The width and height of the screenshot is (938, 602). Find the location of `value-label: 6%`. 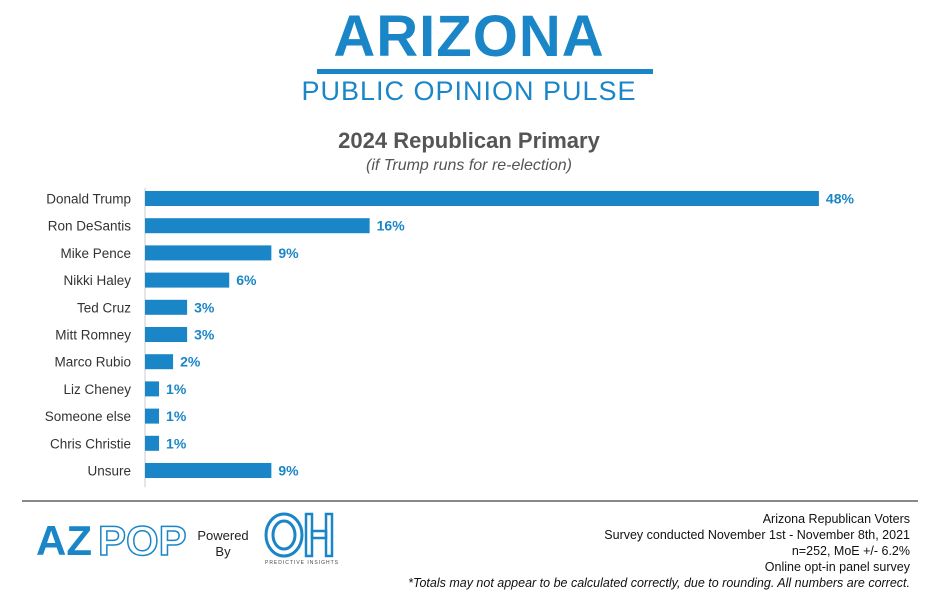

value-label: 6% is located at coordinates (246, 280).